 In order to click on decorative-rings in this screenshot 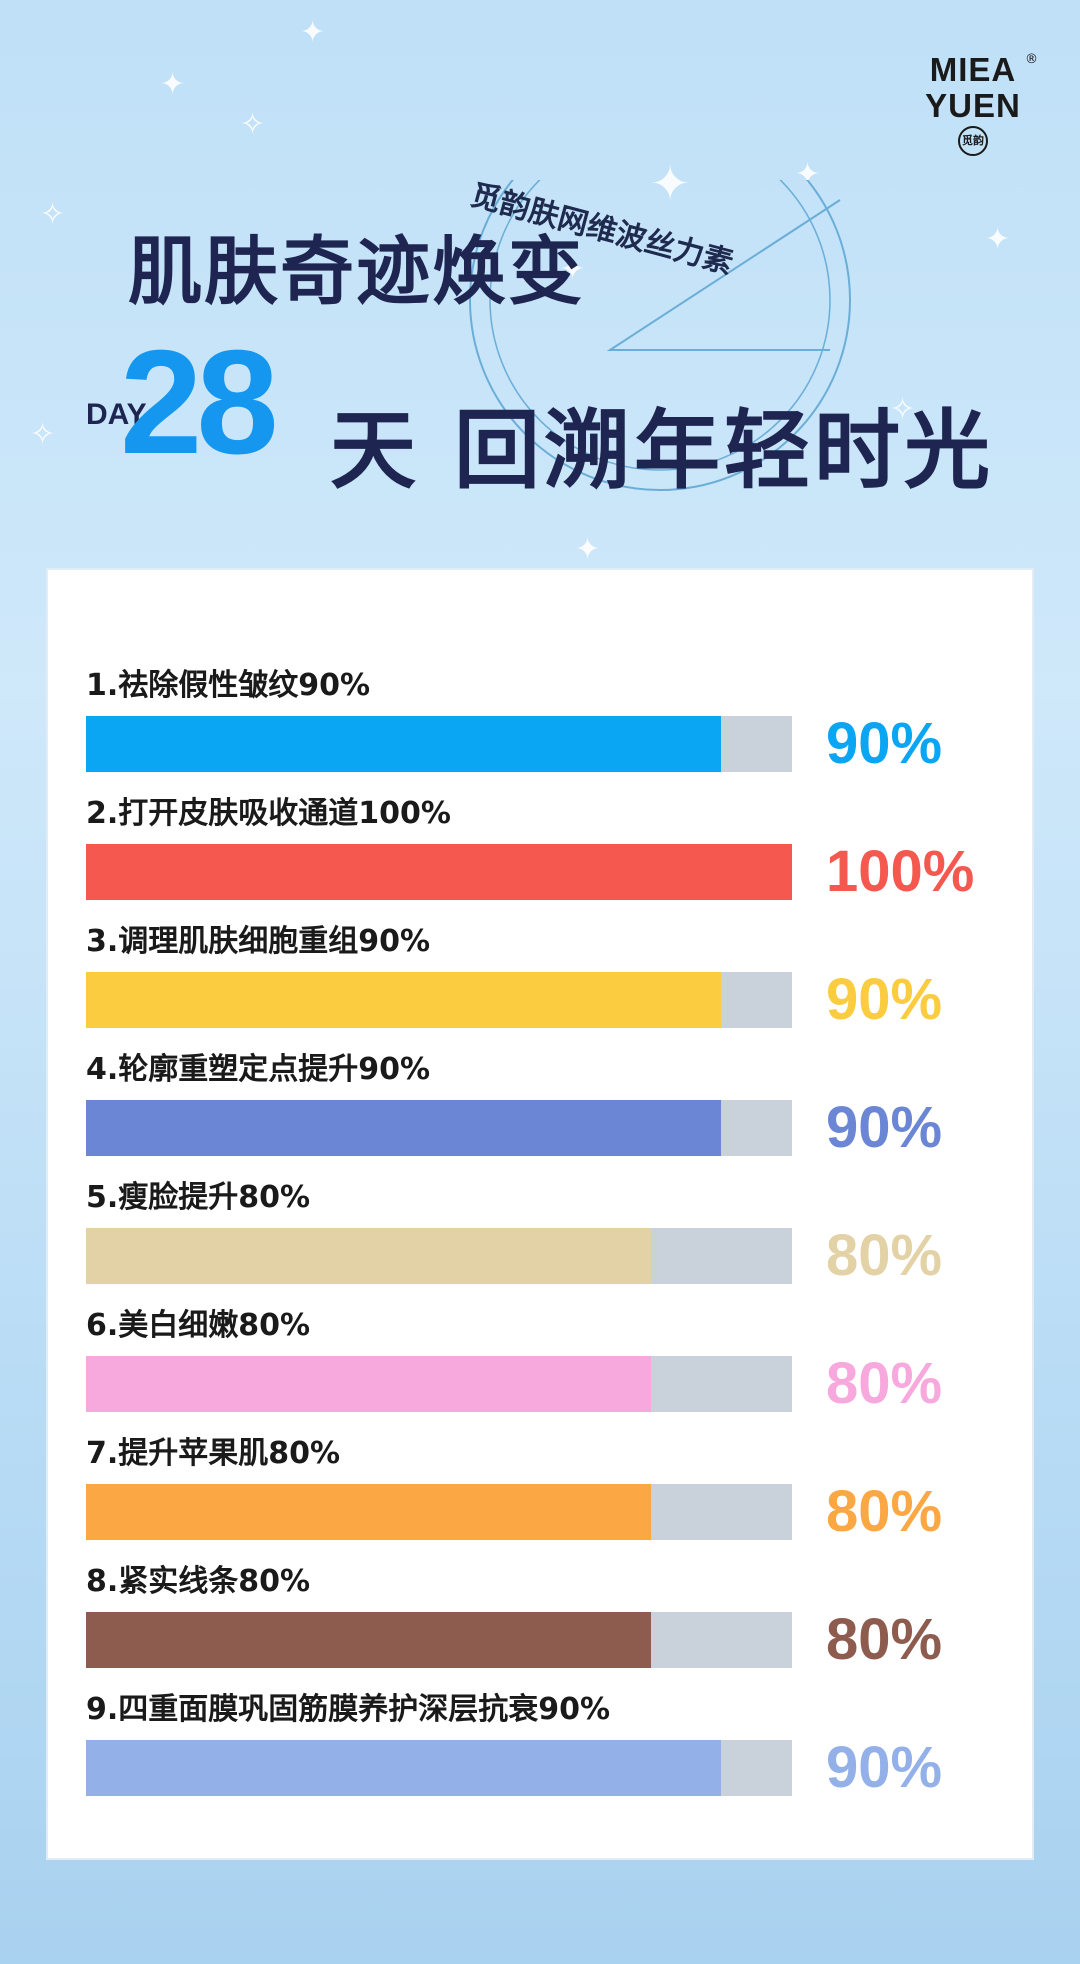, I will do `click(660, 335)`.